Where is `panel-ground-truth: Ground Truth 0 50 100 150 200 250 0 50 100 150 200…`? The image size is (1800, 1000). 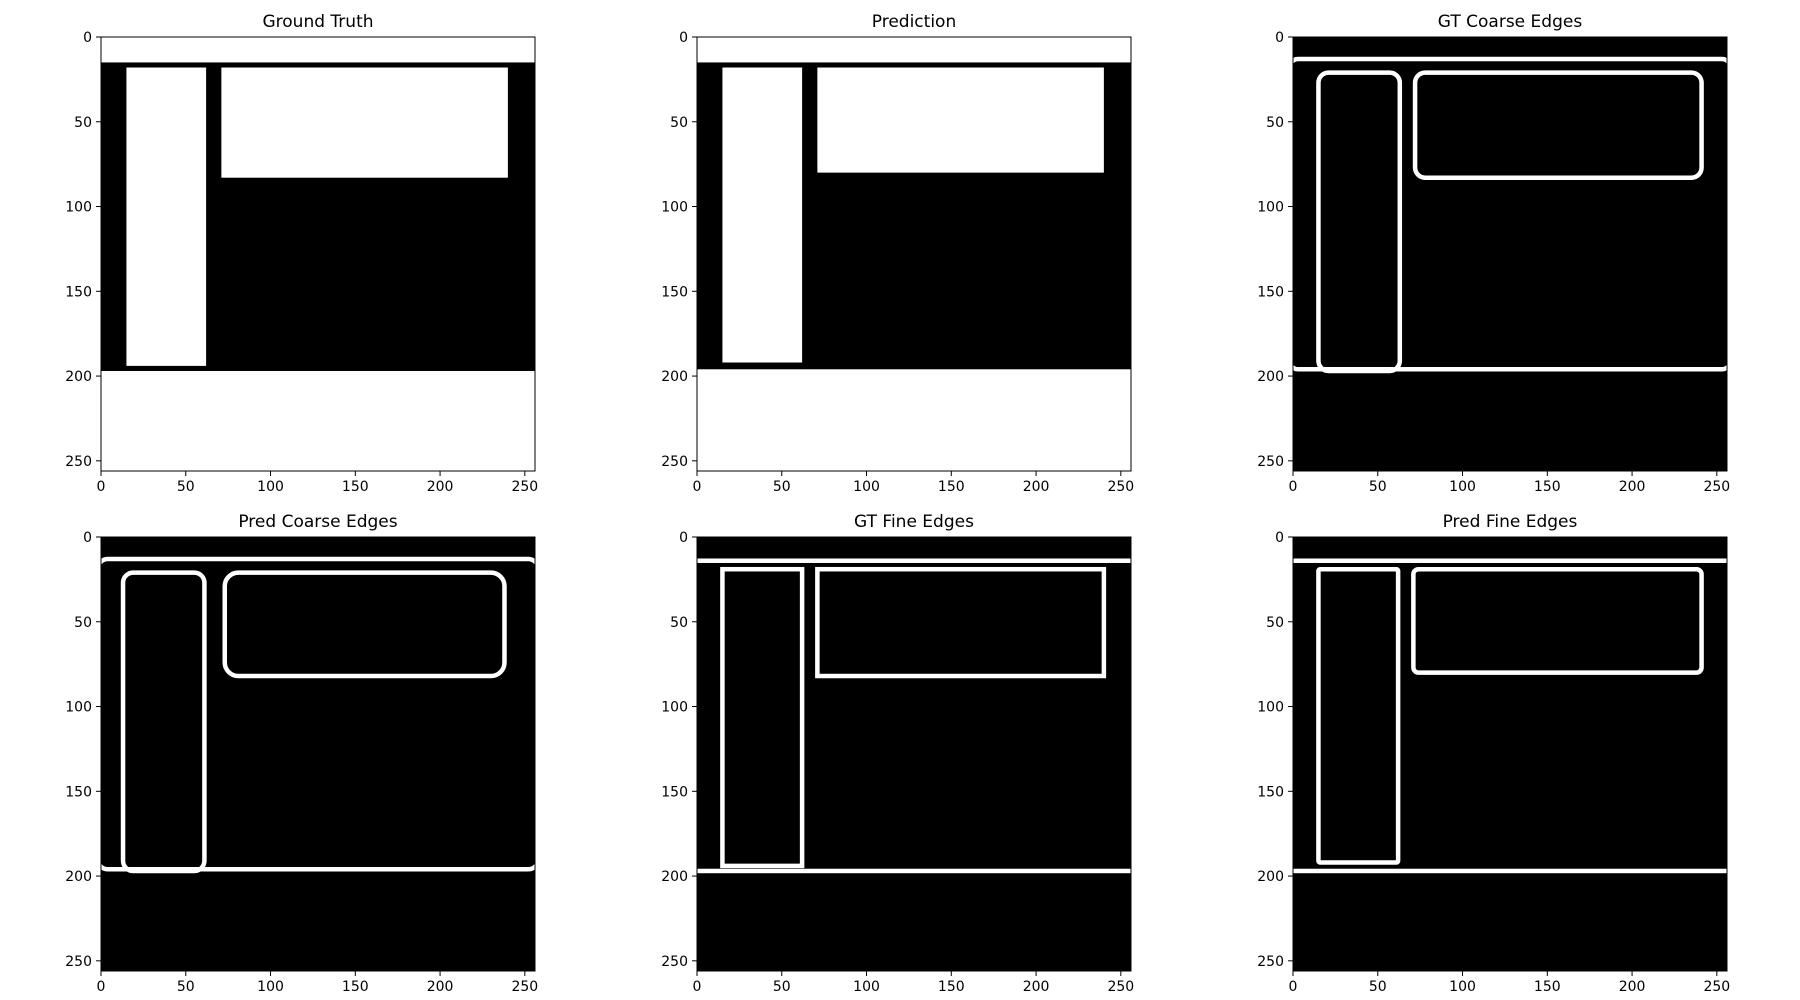 panel-ground-truth: Ground Truth 0 50 100 150 200 250 0 50 100 150 200… is located at coordinates (301, 253).